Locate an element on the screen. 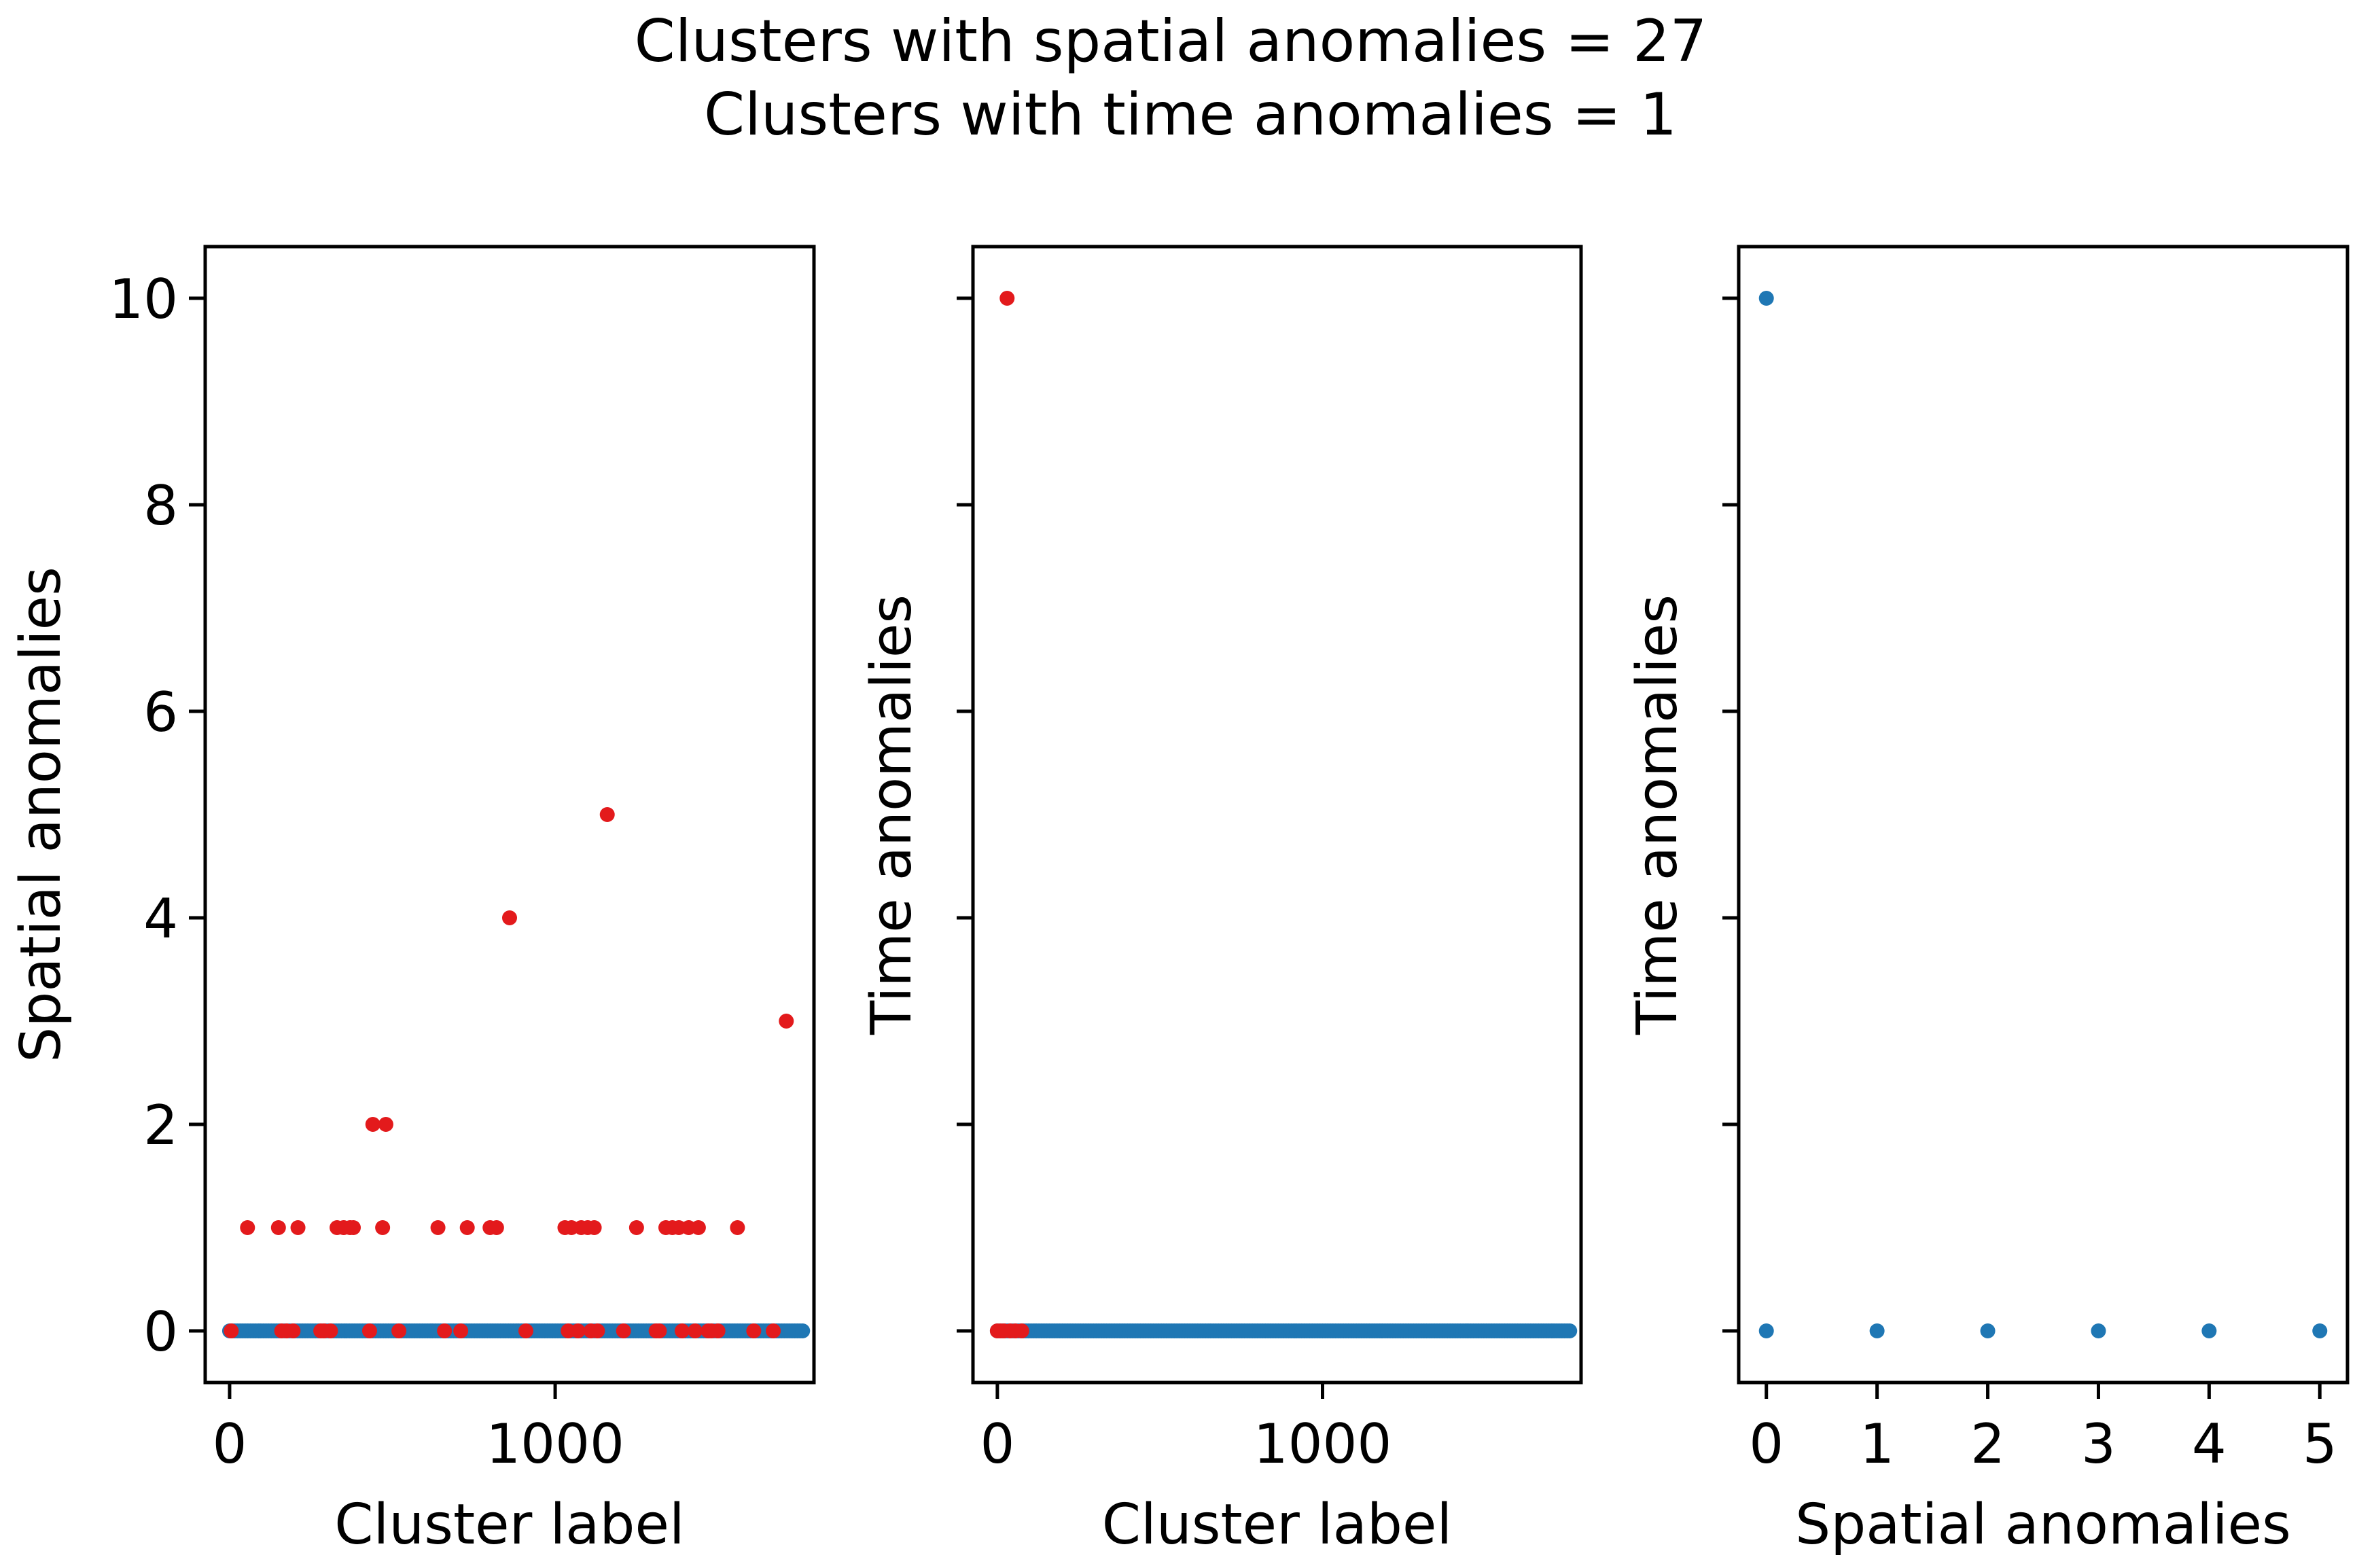 Image resolution: width=2357 pixels, height=1568 pixels. x-tick-label: 1 is located at coordinates (1877, 1444).